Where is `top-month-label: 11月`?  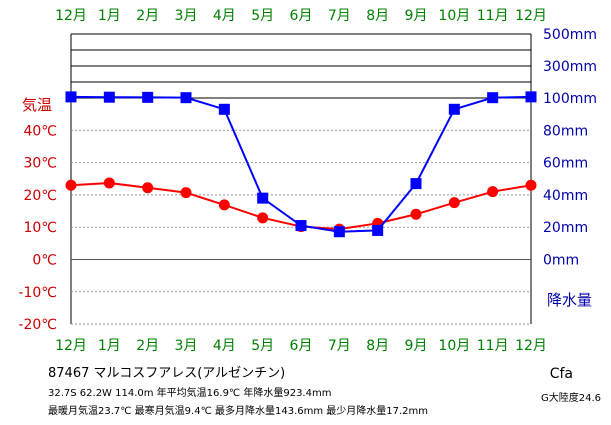
top-month-label: 11月 is located at coordinates (493, 16).